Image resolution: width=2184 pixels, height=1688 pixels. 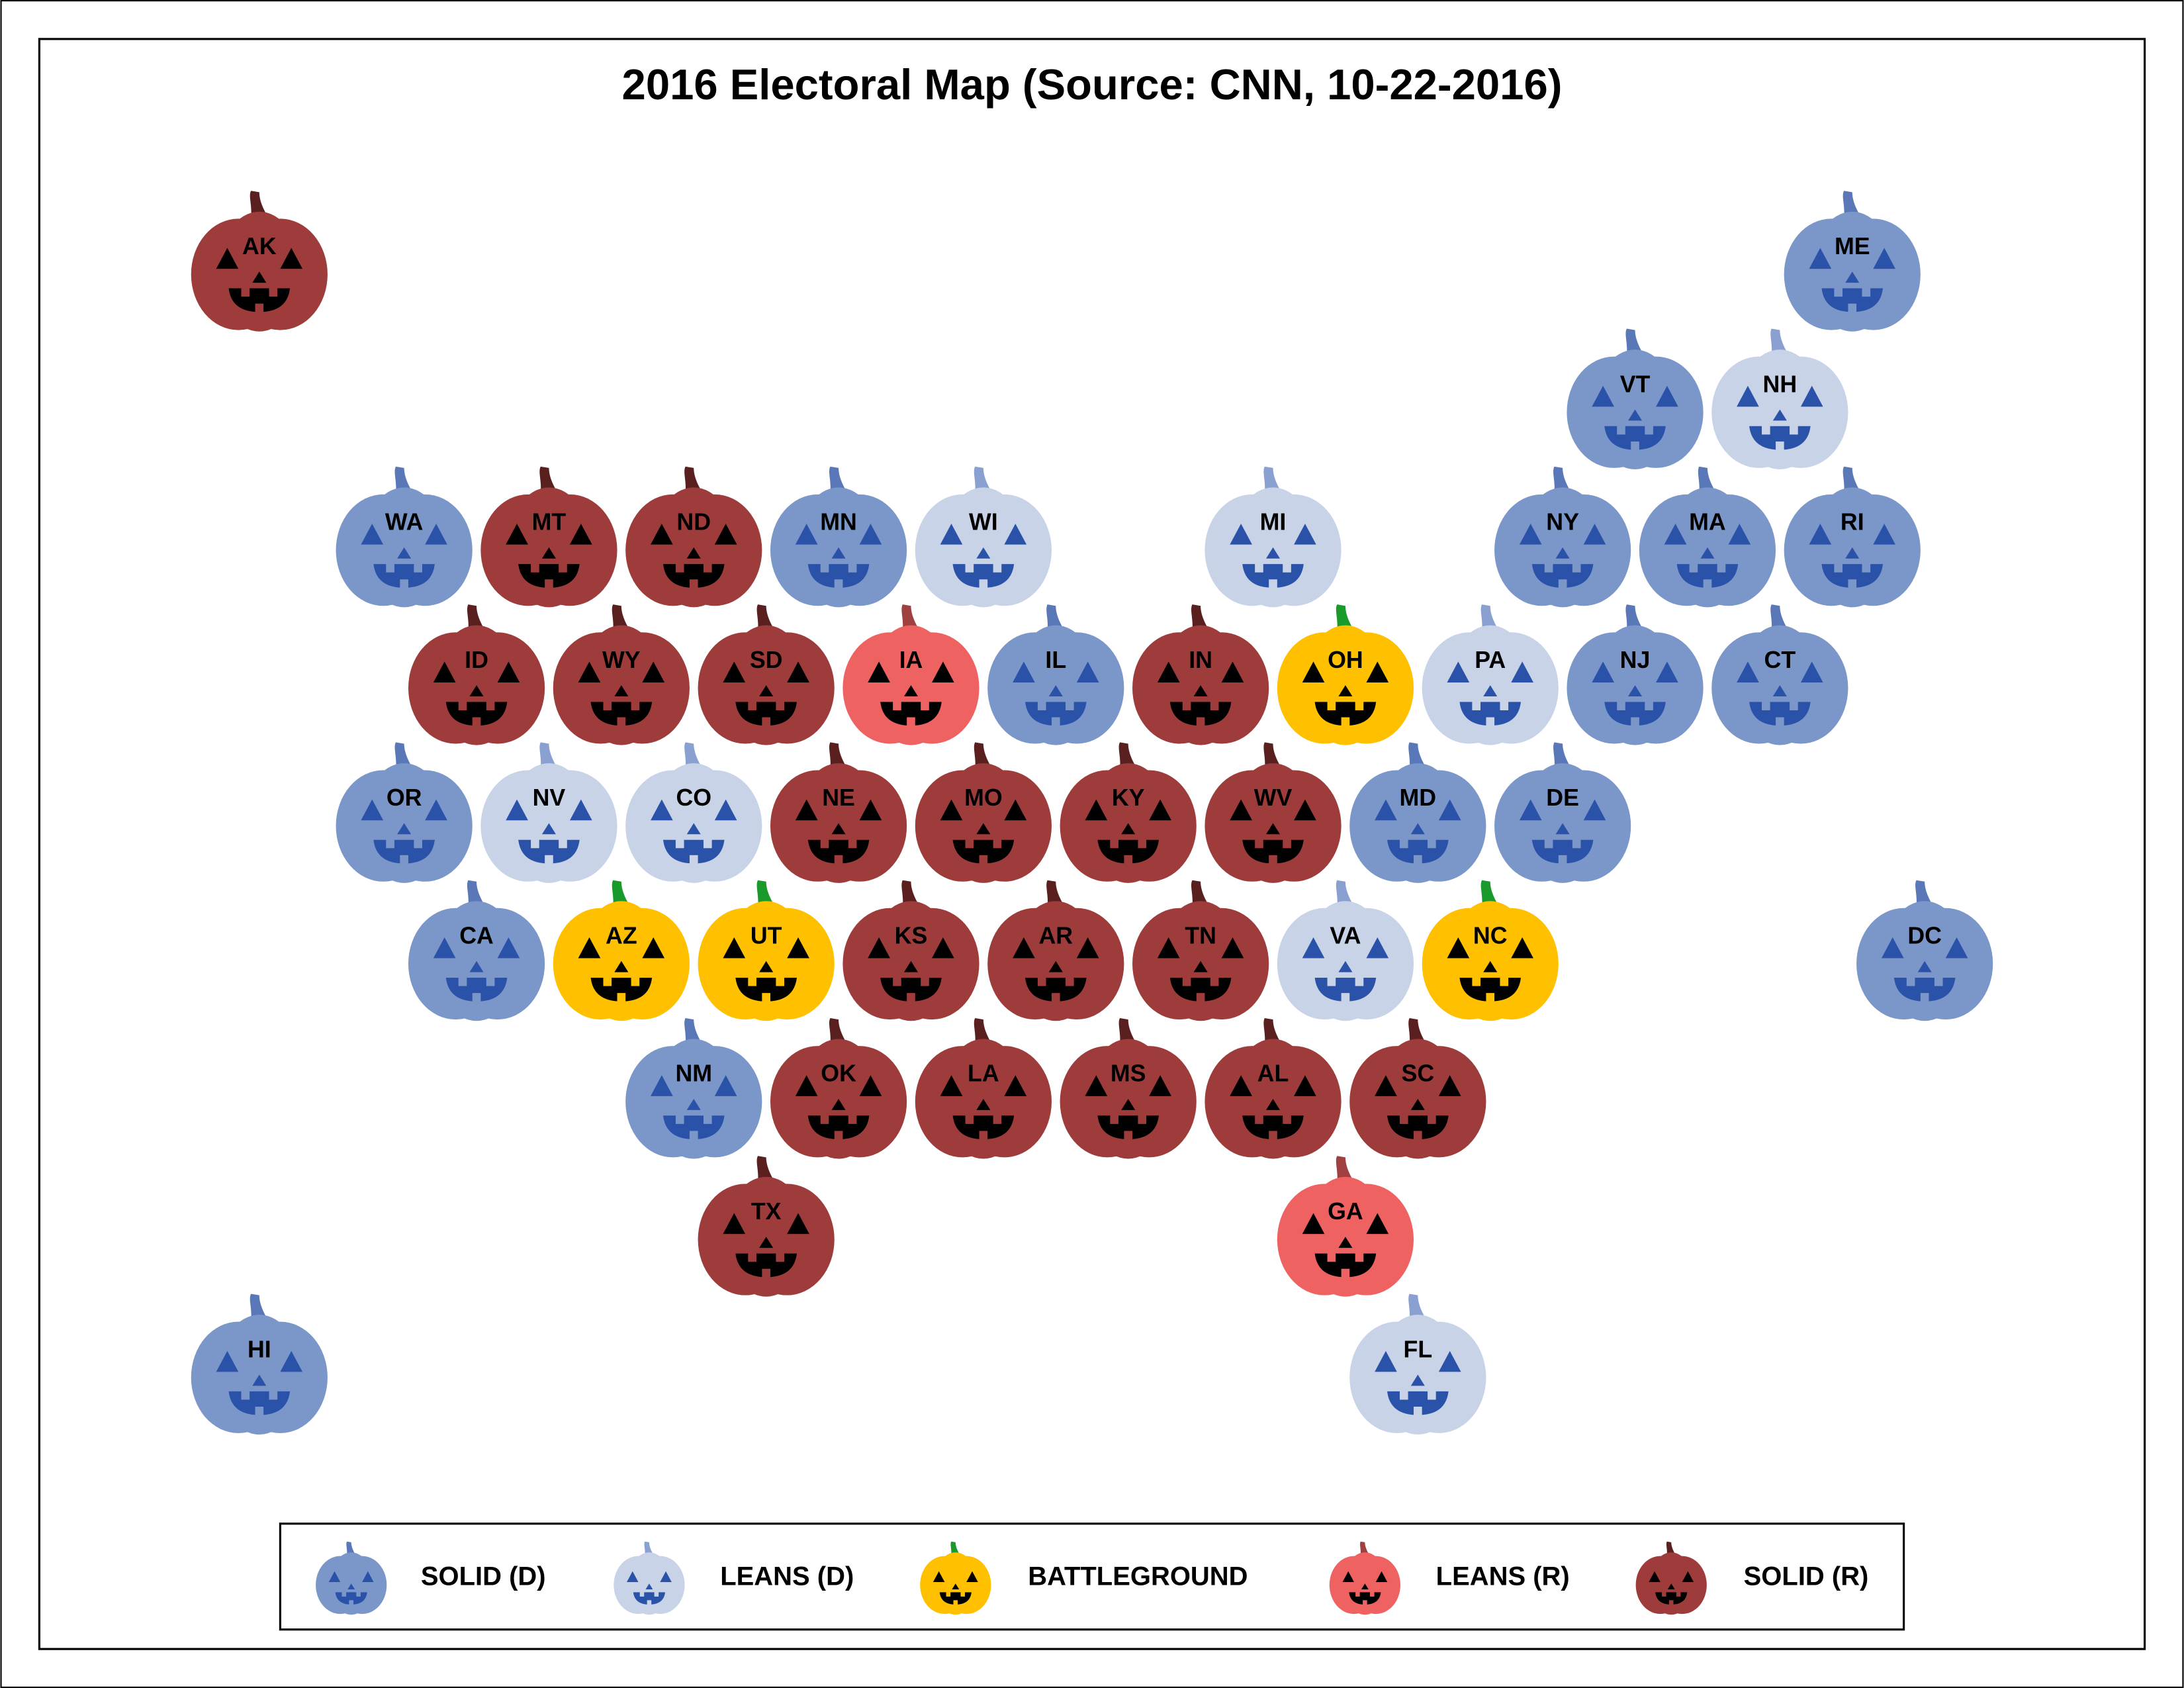 I want to click on state-label: MS, so click(x=1128, y=1073).